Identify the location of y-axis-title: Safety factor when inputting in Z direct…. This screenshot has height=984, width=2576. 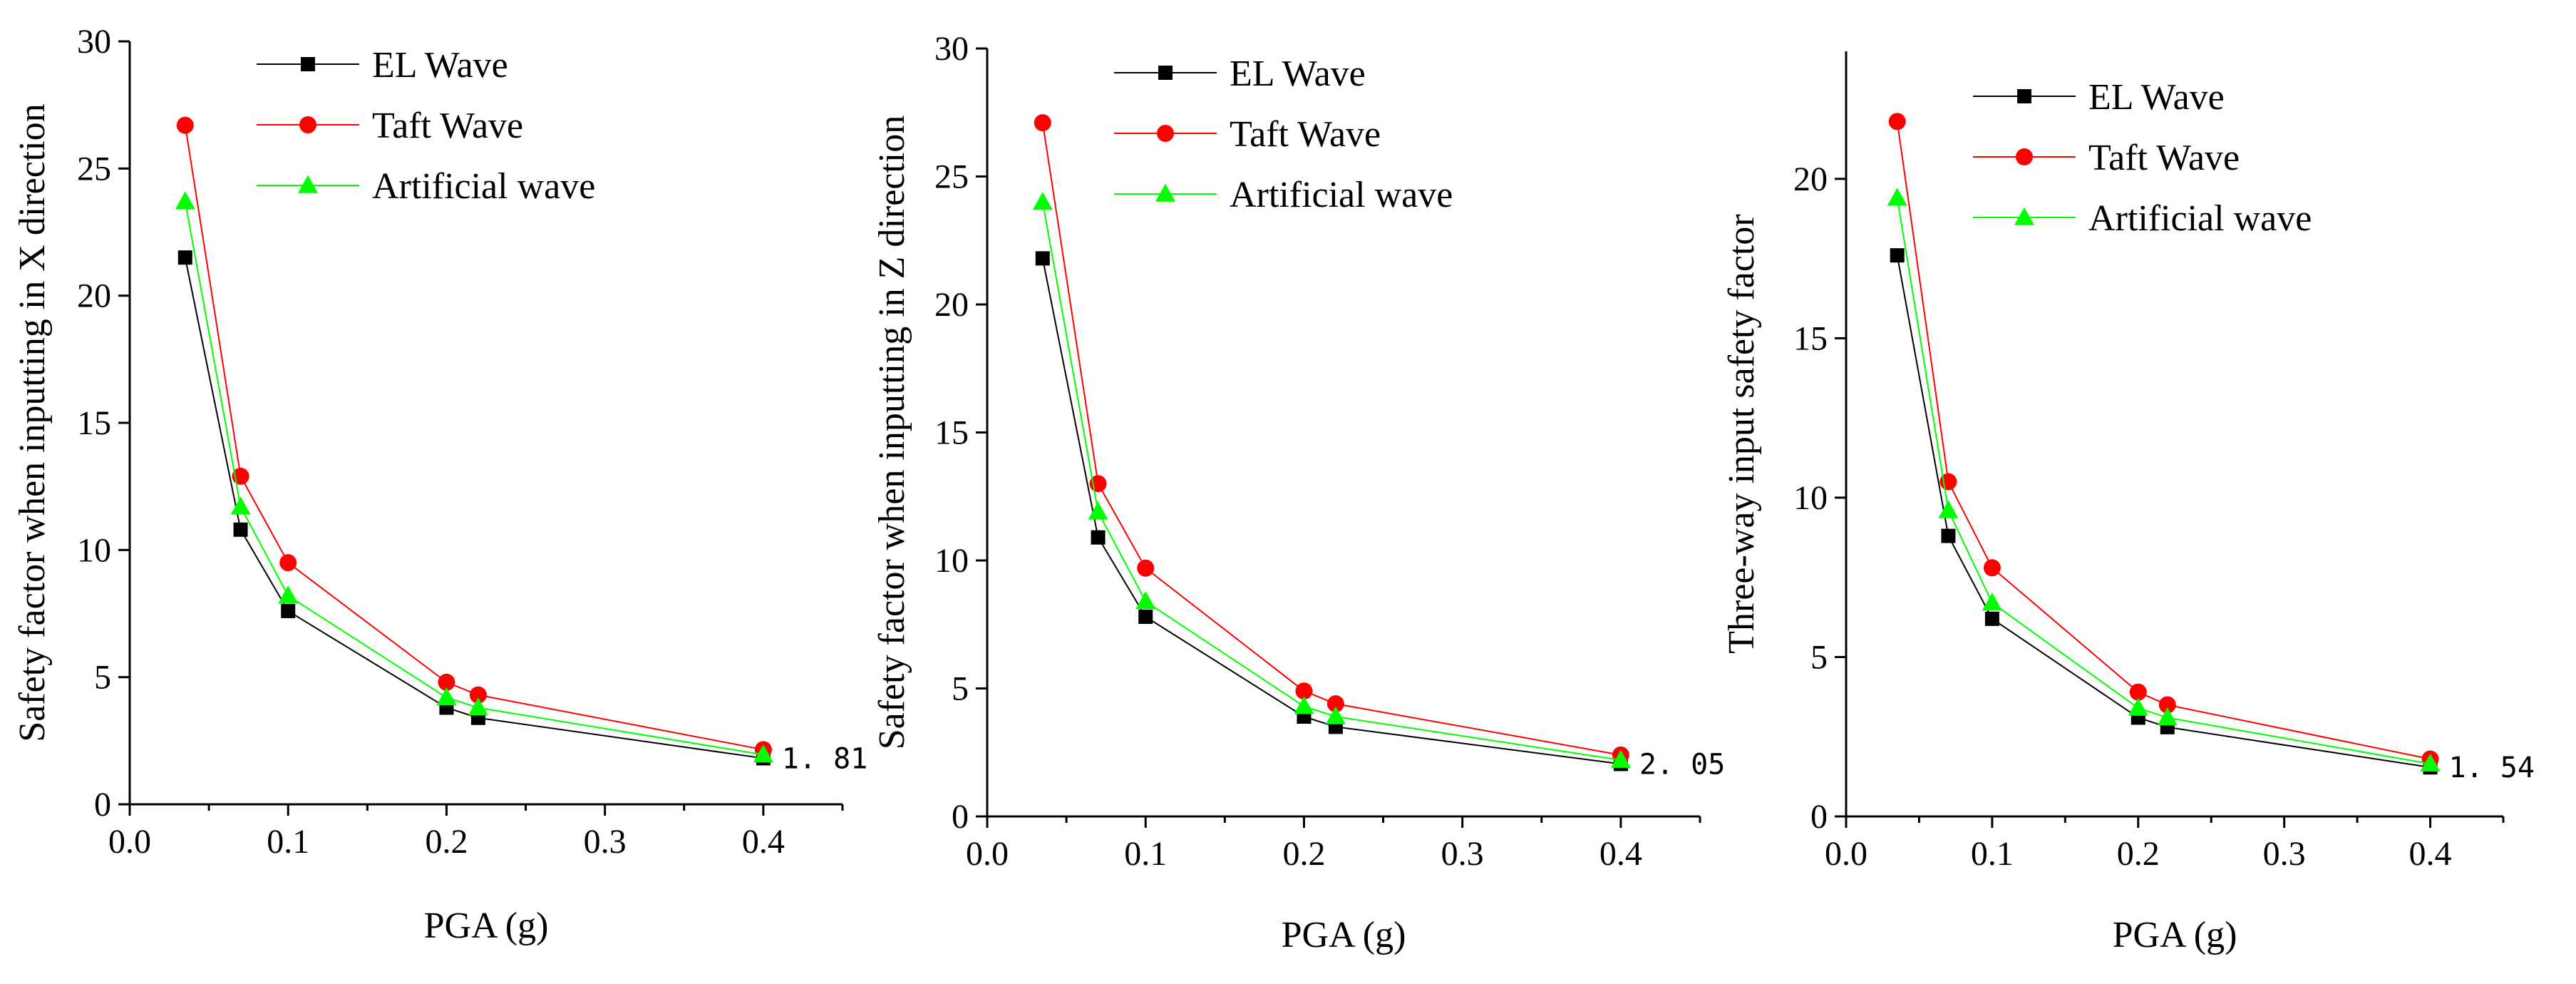
(892, 433).